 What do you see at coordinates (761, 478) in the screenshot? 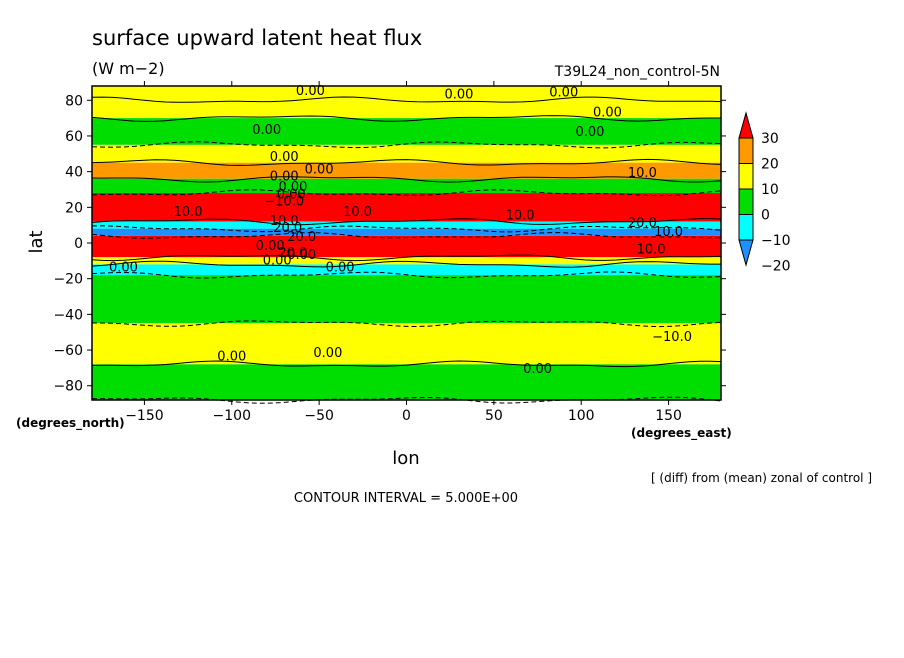
I see `footnote: [ (diff) from (mean) zonal of control ]` at bounding box center [761, 478].